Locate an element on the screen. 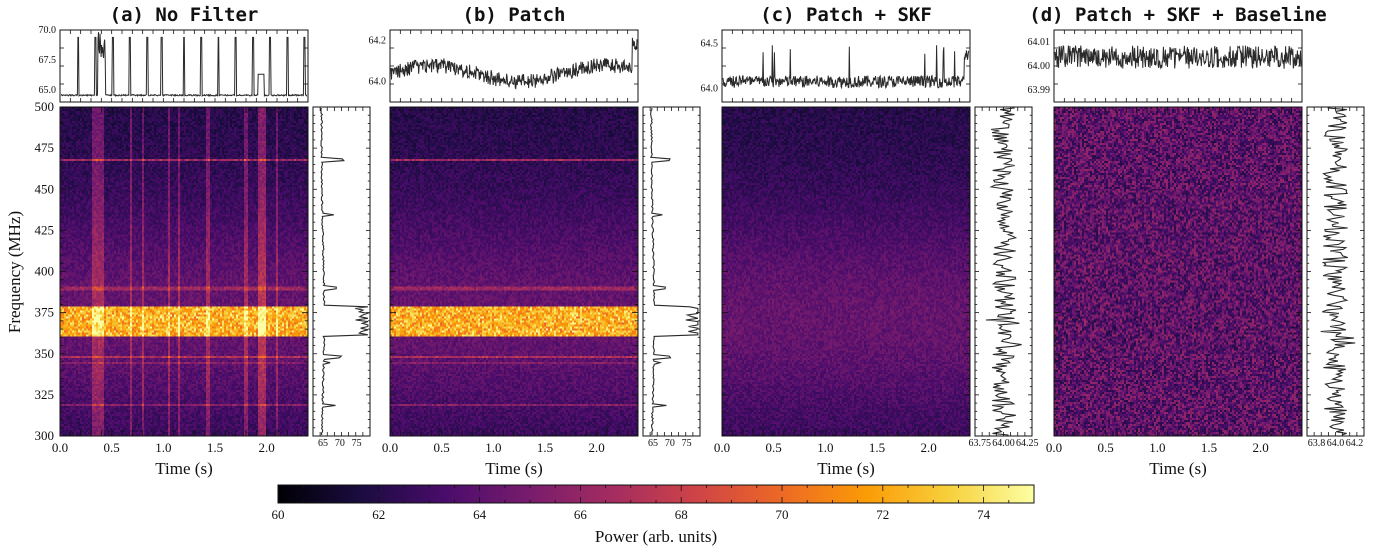 The width and height of the screenshot is (1378, 553). colorbar-label: Power (arb. units) is located at coordinates (656, 536).